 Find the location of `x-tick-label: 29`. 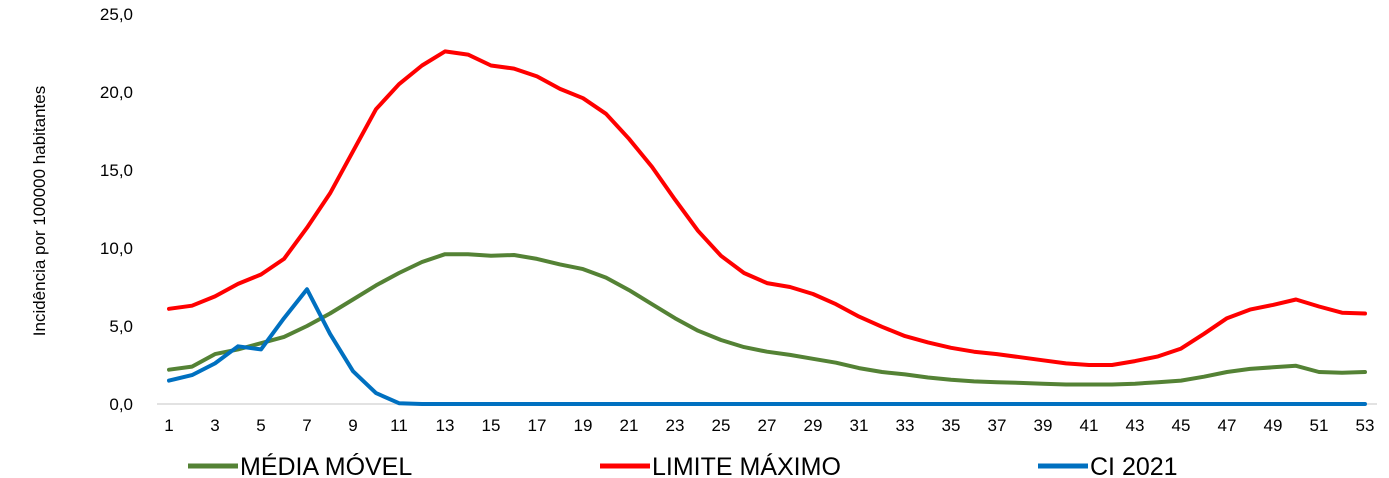

x-tick-label: 29 is located at coordinates (813, 425).